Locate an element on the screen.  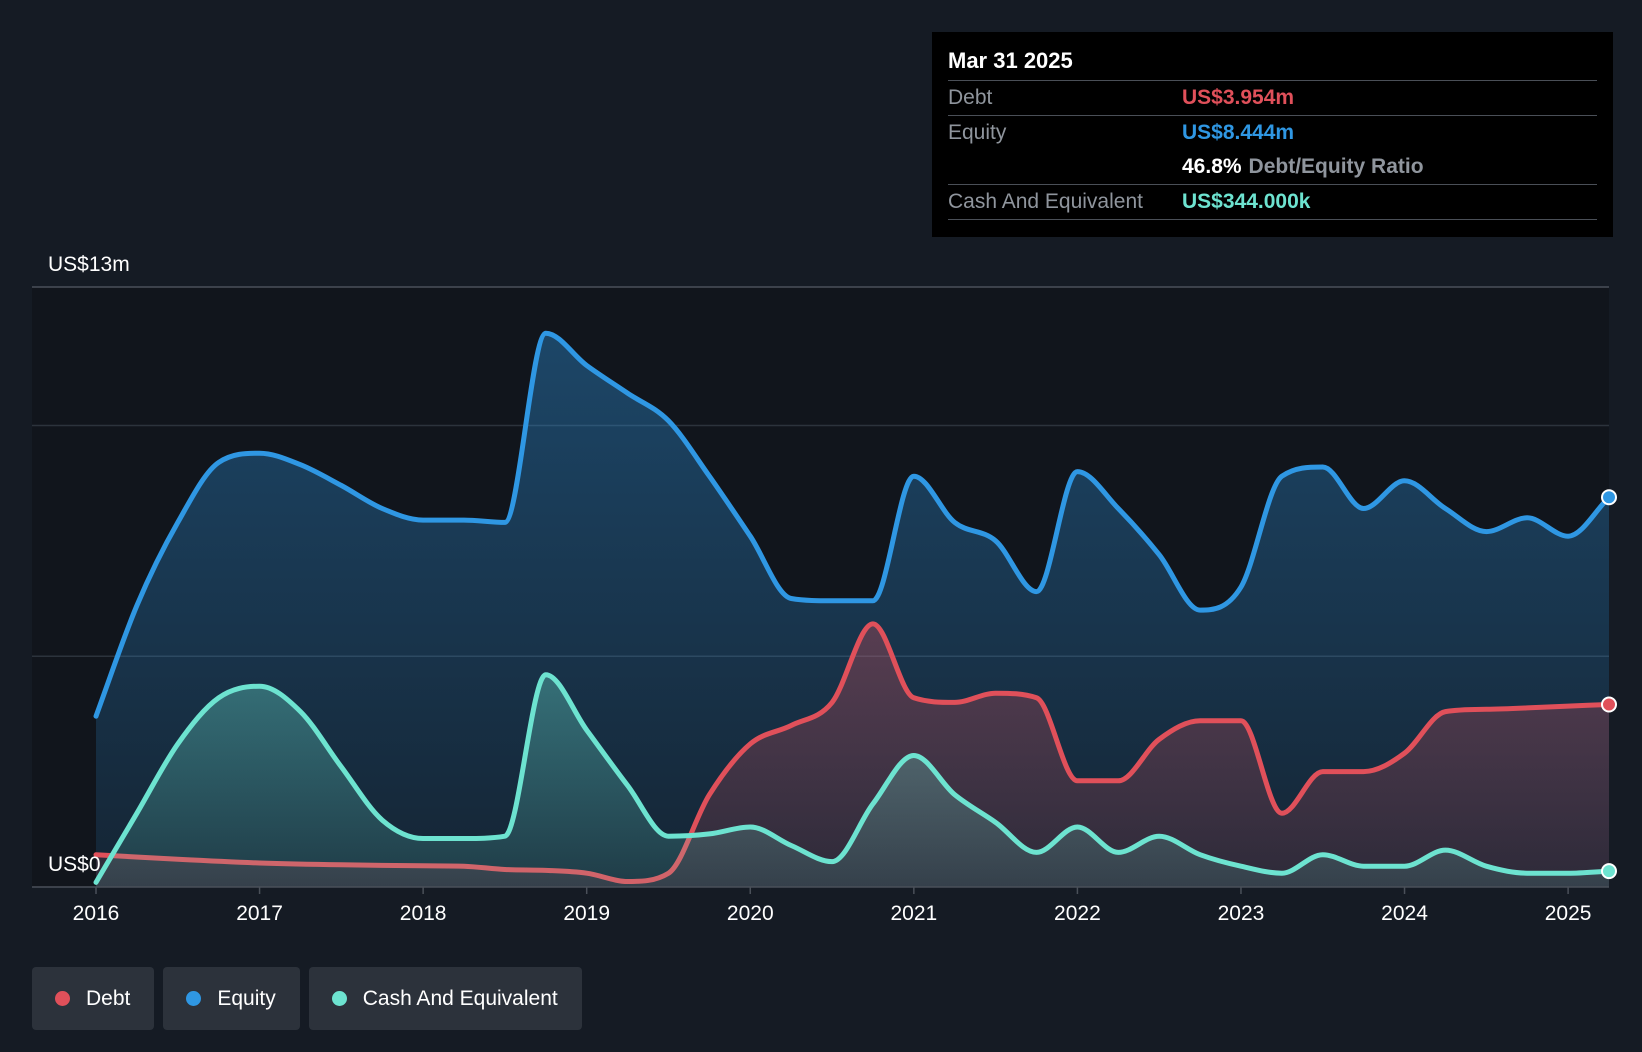
tooltip-cash-row: Cash And Equivalent US$344.000k is located at coordinates (1272, 201).